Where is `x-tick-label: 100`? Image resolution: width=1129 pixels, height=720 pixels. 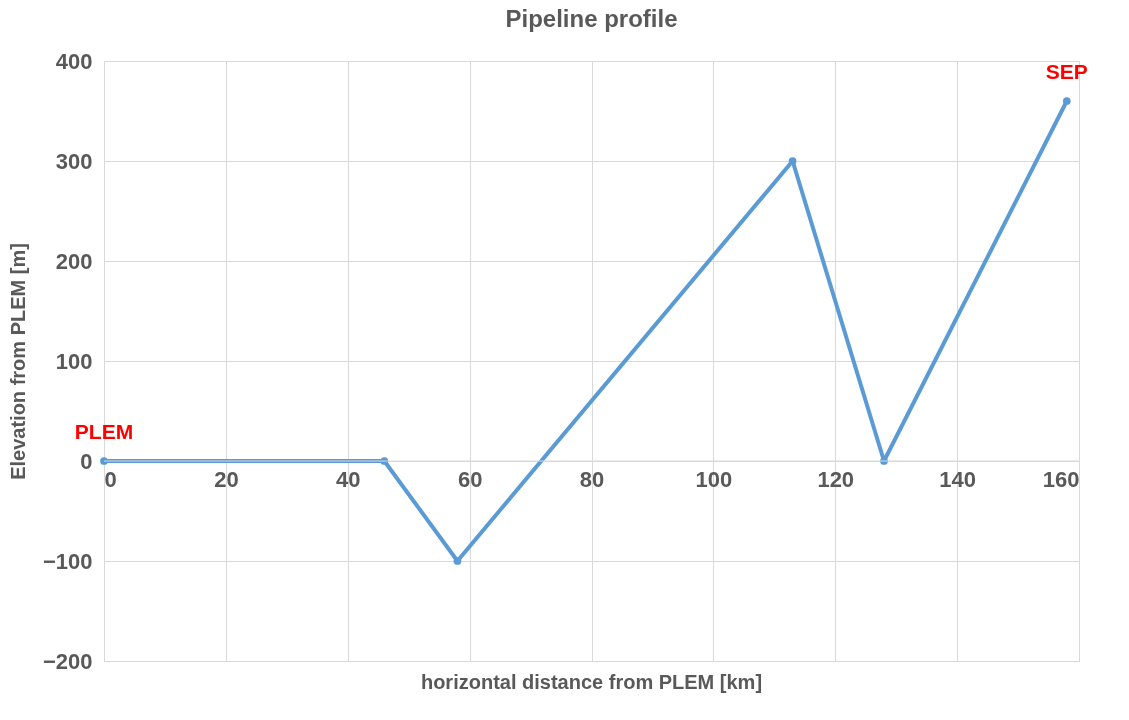
x-tick-label: 100 is located at coordinates (714, 479).